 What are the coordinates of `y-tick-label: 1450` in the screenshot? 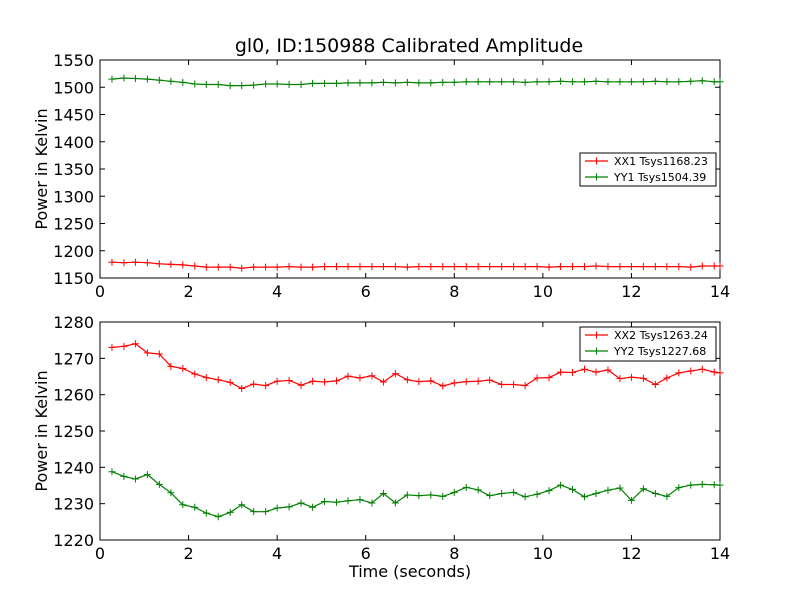 It's located at (73, 115).